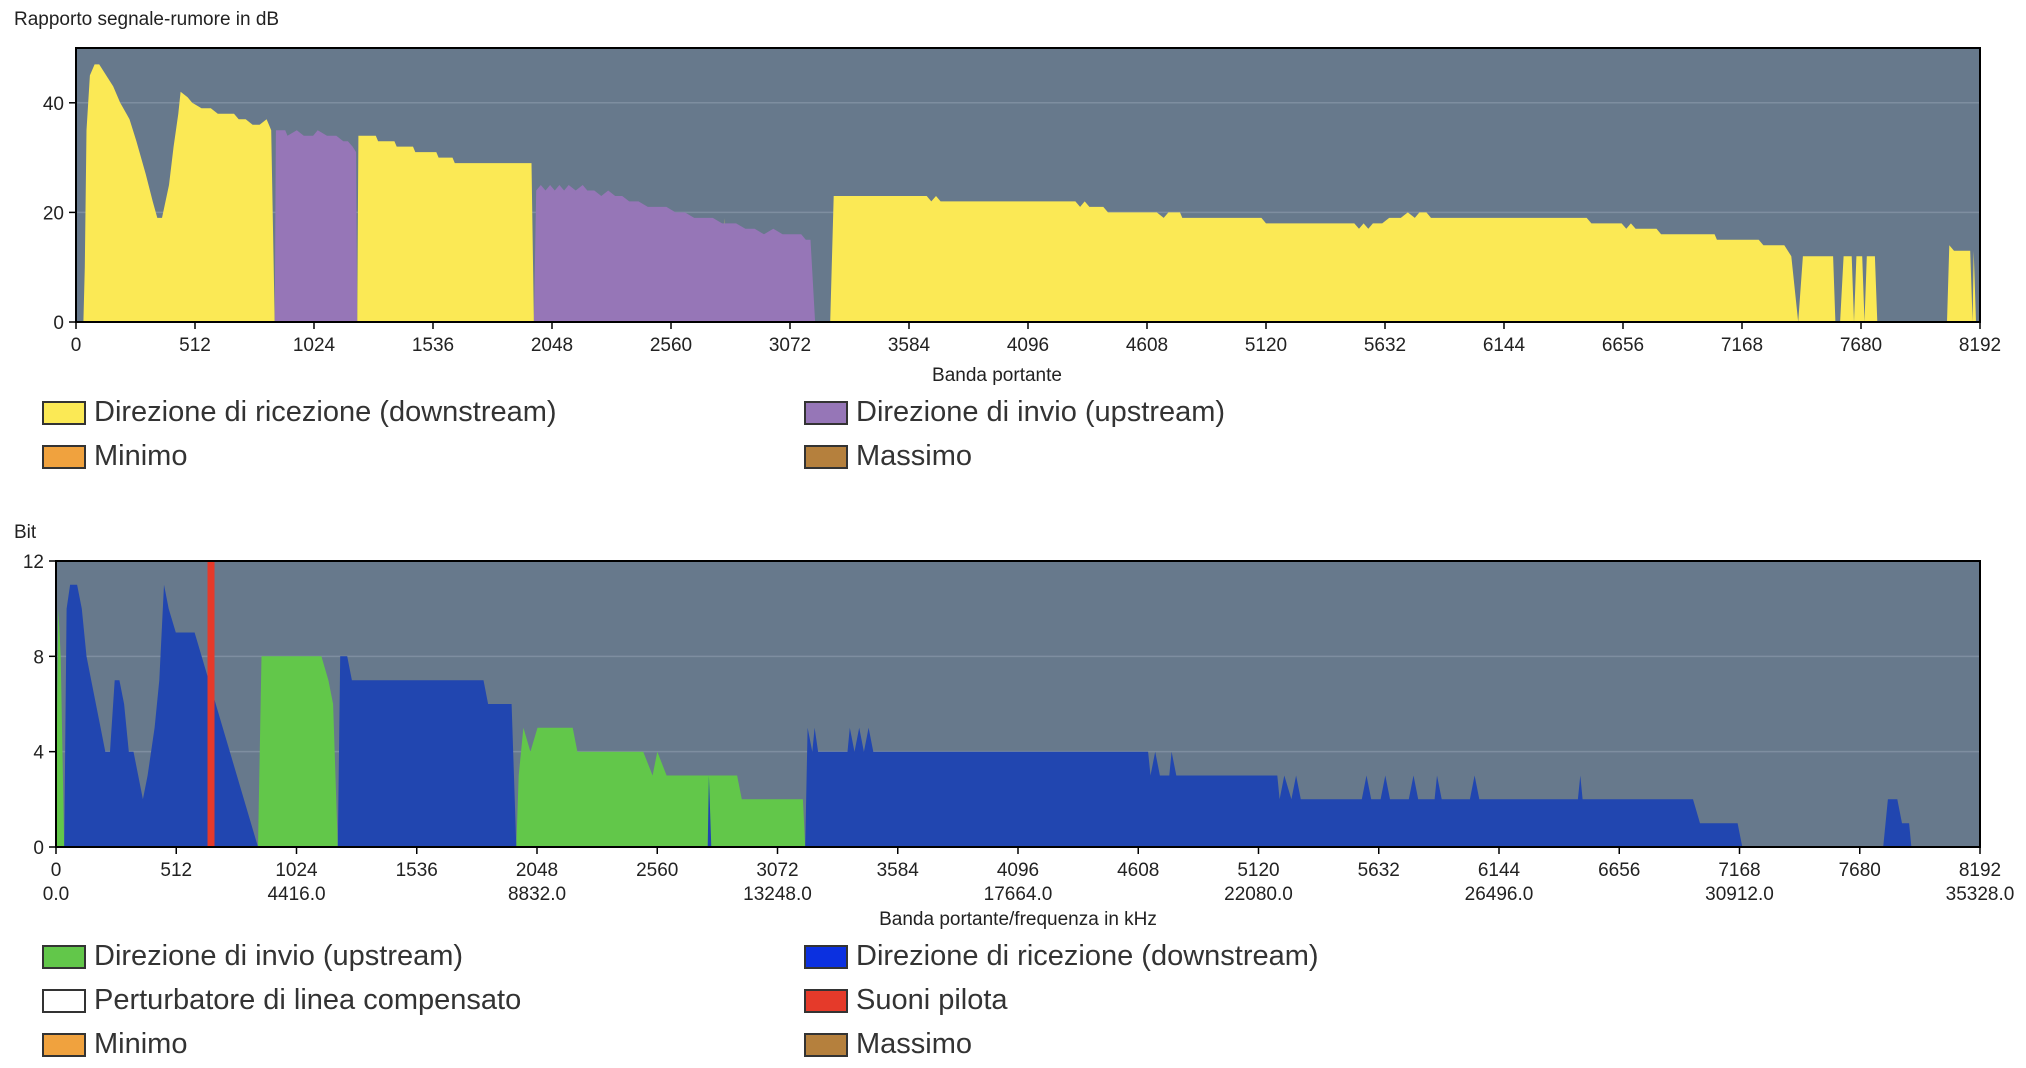 This screenshot has width=2026, height=1068. Describe the element at coordinates (1980, 894) in the screenshot. I see `x-tick-freq-label: 35328.0` at that location.